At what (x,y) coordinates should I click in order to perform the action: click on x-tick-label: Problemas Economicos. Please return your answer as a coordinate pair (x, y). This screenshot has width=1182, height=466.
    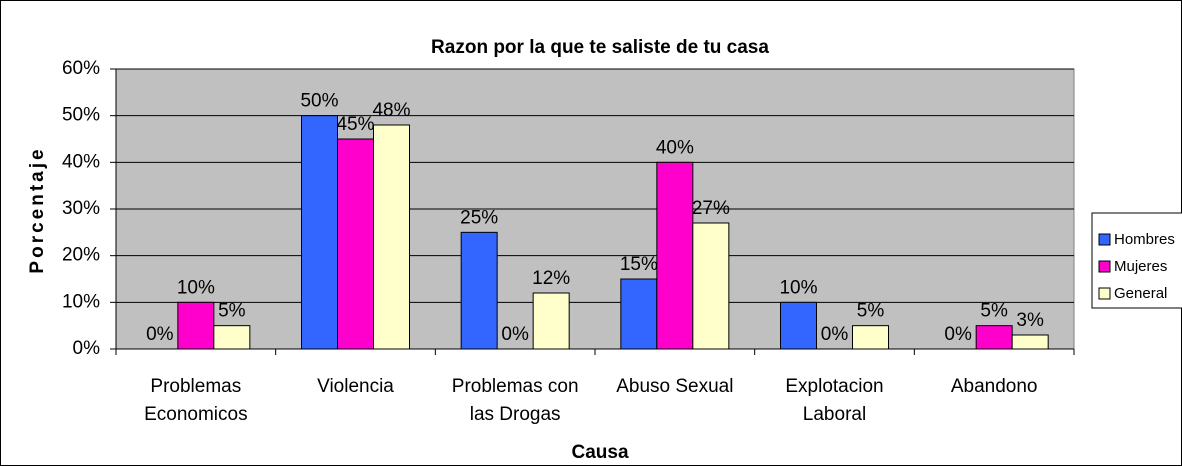
    Looking at the image, I should click on (196, 400).